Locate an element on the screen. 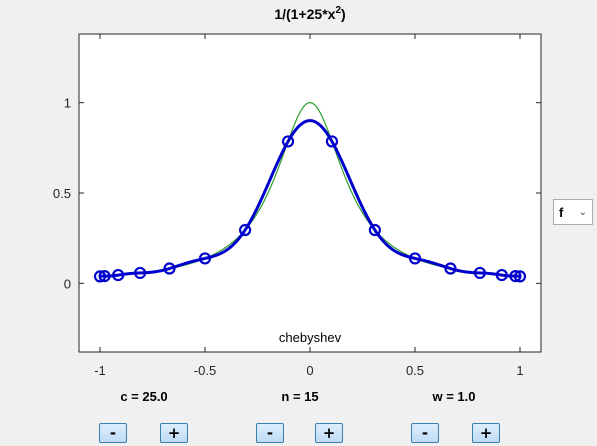 This screenshot has height=446, width=597. n-decrease-button: - is located at coordinates (270, 433).